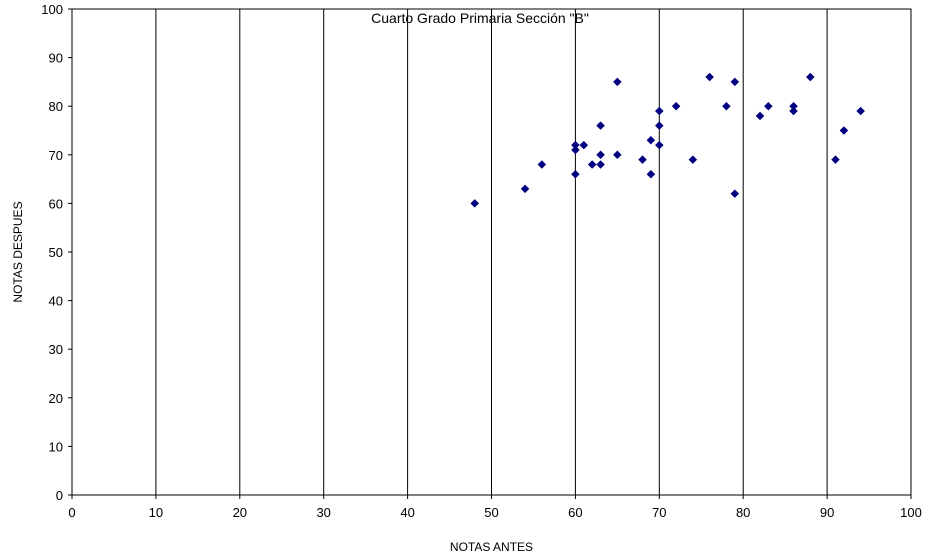 The width and height of the screenshot is (930, 558). Describe the element at coordinates (56, 252) in the screenshot. I see `y-tick-label: 50` at that location.